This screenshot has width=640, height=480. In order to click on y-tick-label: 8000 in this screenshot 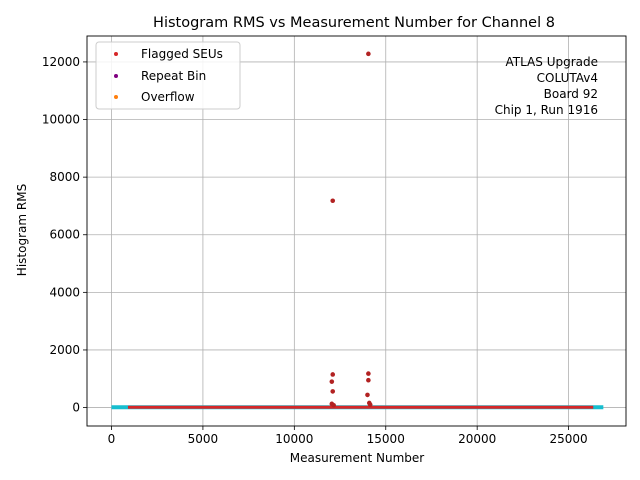, I will do `click(64, 177)`.